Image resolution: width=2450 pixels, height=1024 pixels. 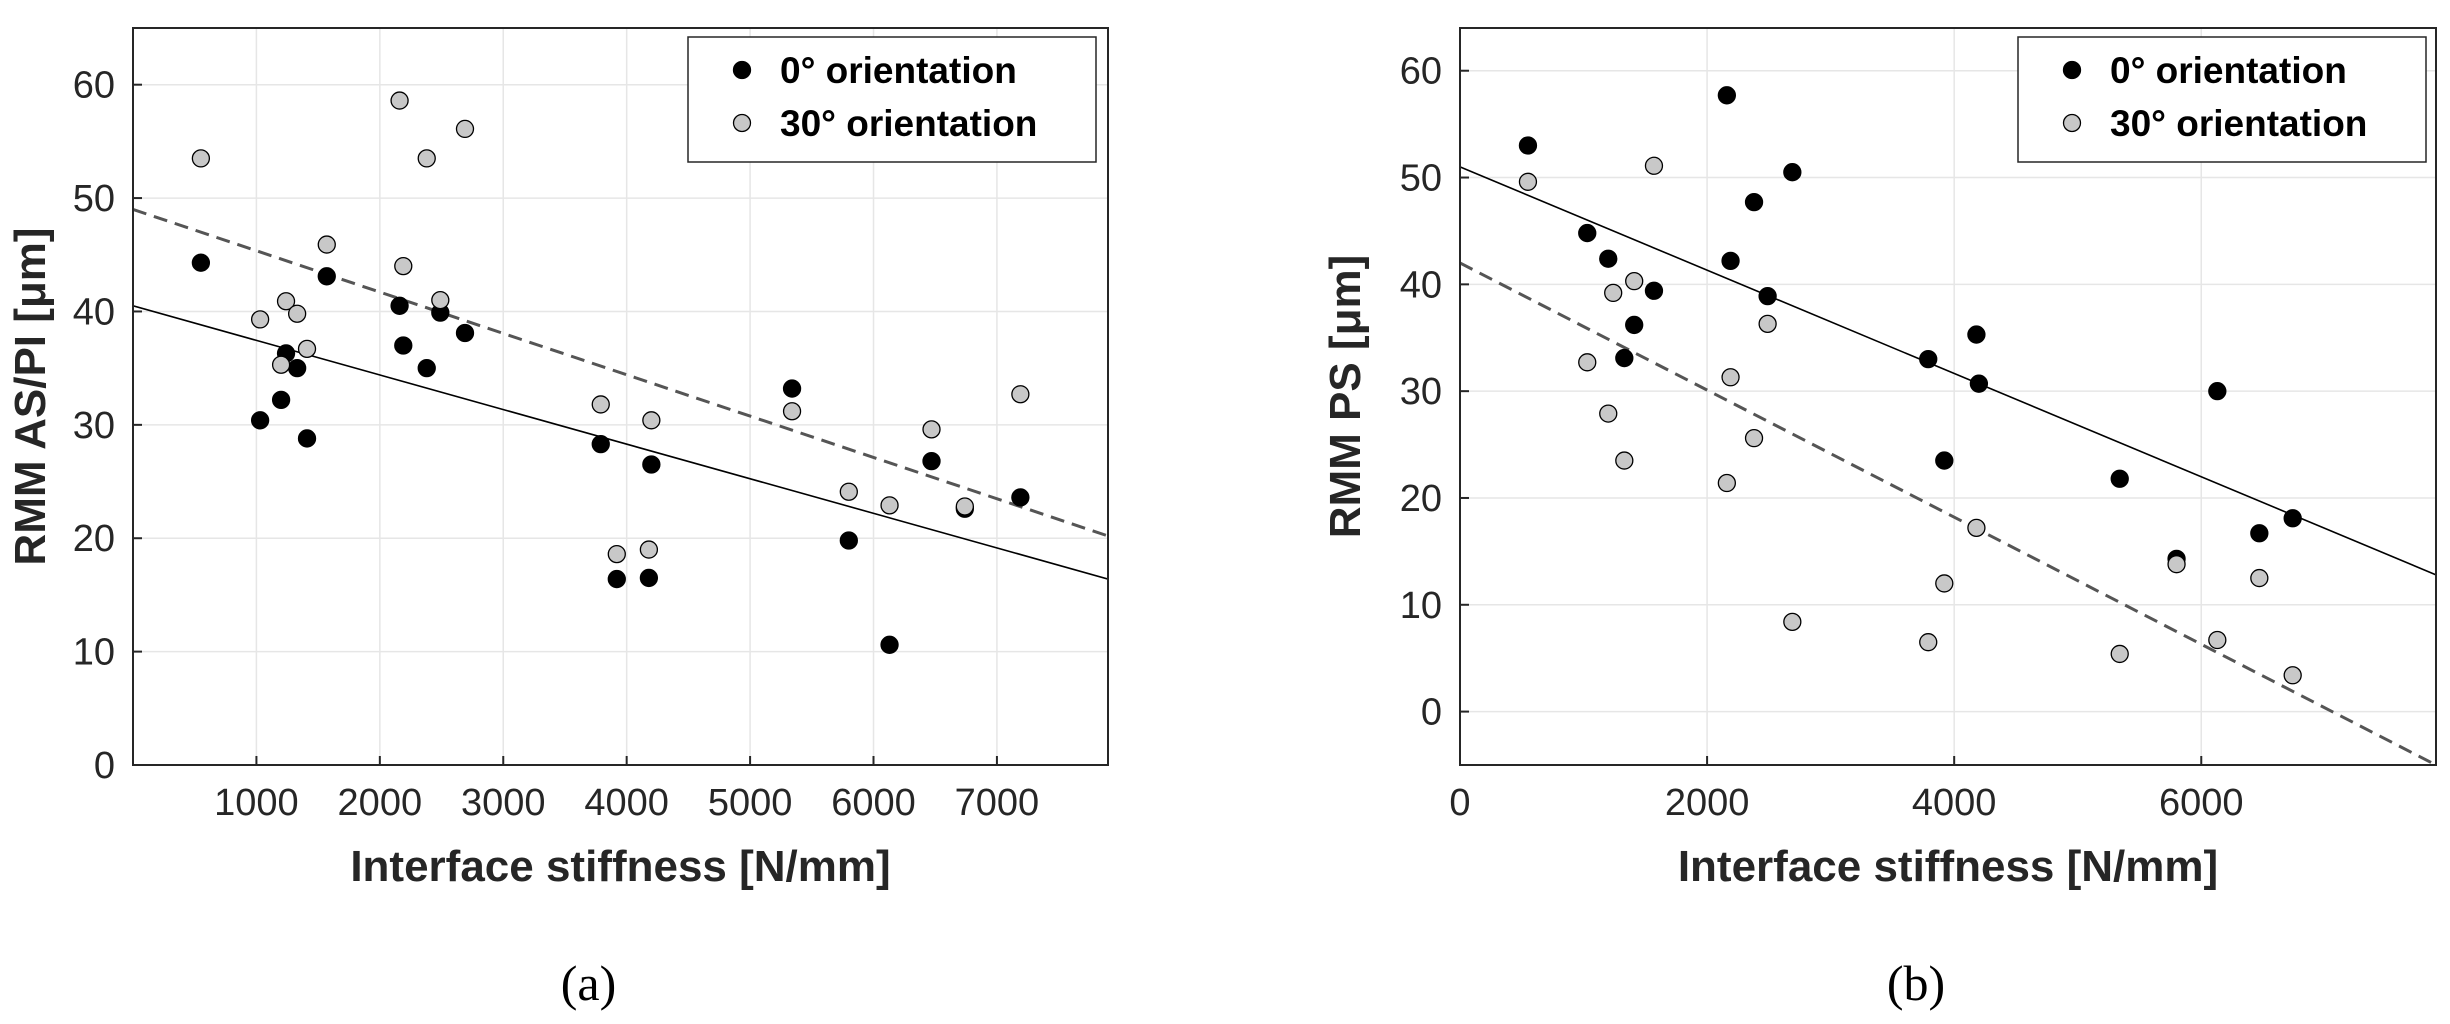 I want to click on x-tick-label: 3000, so click(x=503, y=803).